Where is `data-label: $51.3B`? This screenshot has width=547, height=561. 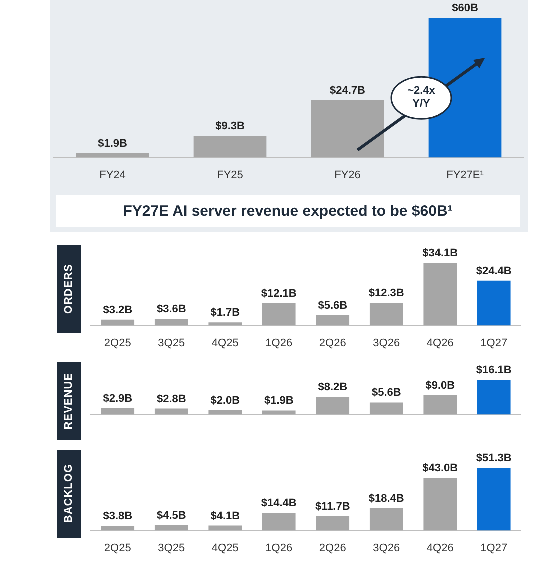 data-label: $51.3B is located at coordinates (494, 458).